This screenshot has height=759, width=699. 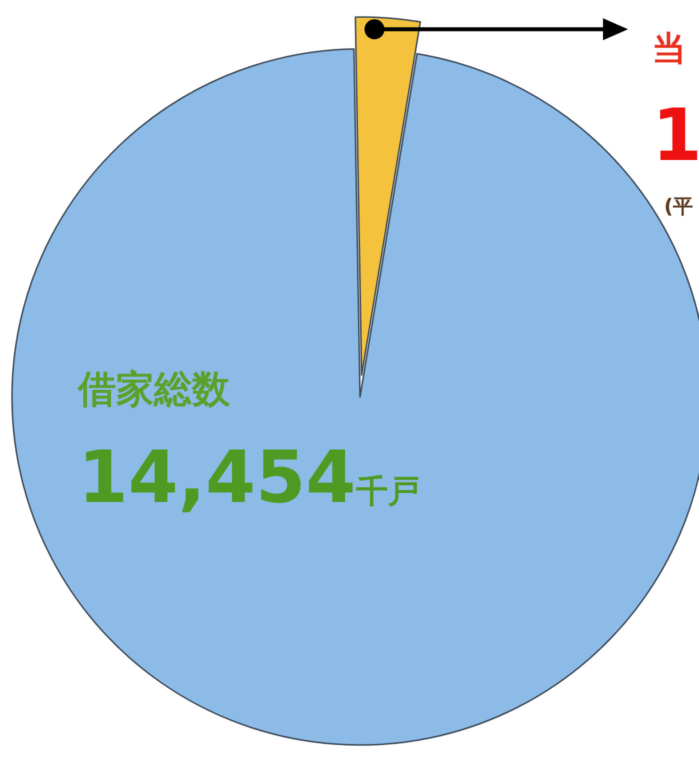 I want to click on text: 当, so click(x=669, y=49).